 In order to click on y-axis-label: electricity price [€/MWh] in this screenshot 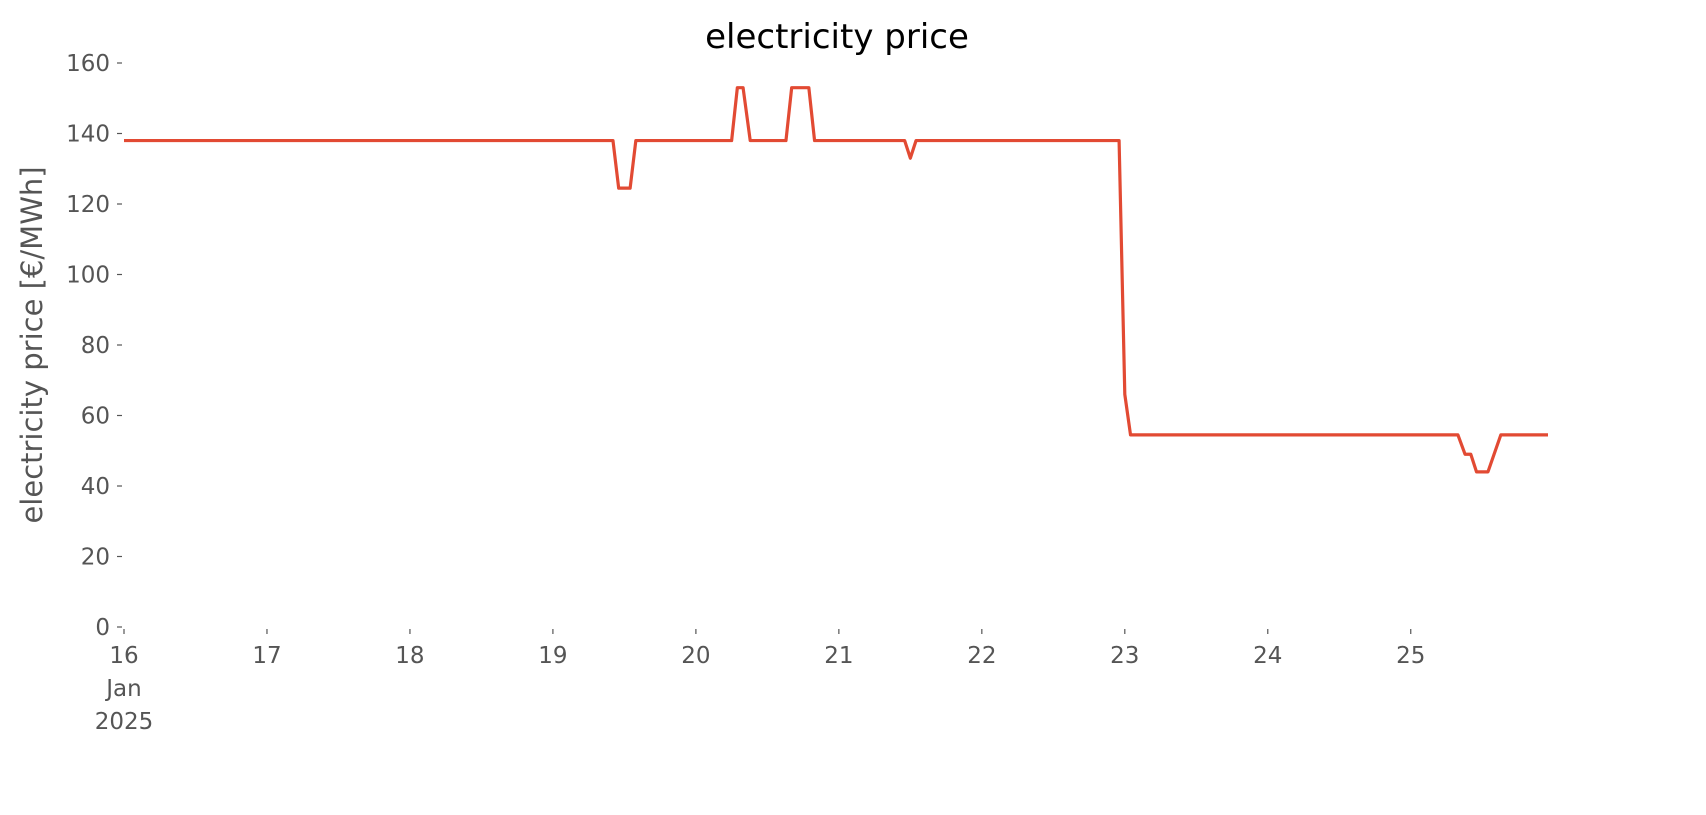, I will do `click(32, 344)`.